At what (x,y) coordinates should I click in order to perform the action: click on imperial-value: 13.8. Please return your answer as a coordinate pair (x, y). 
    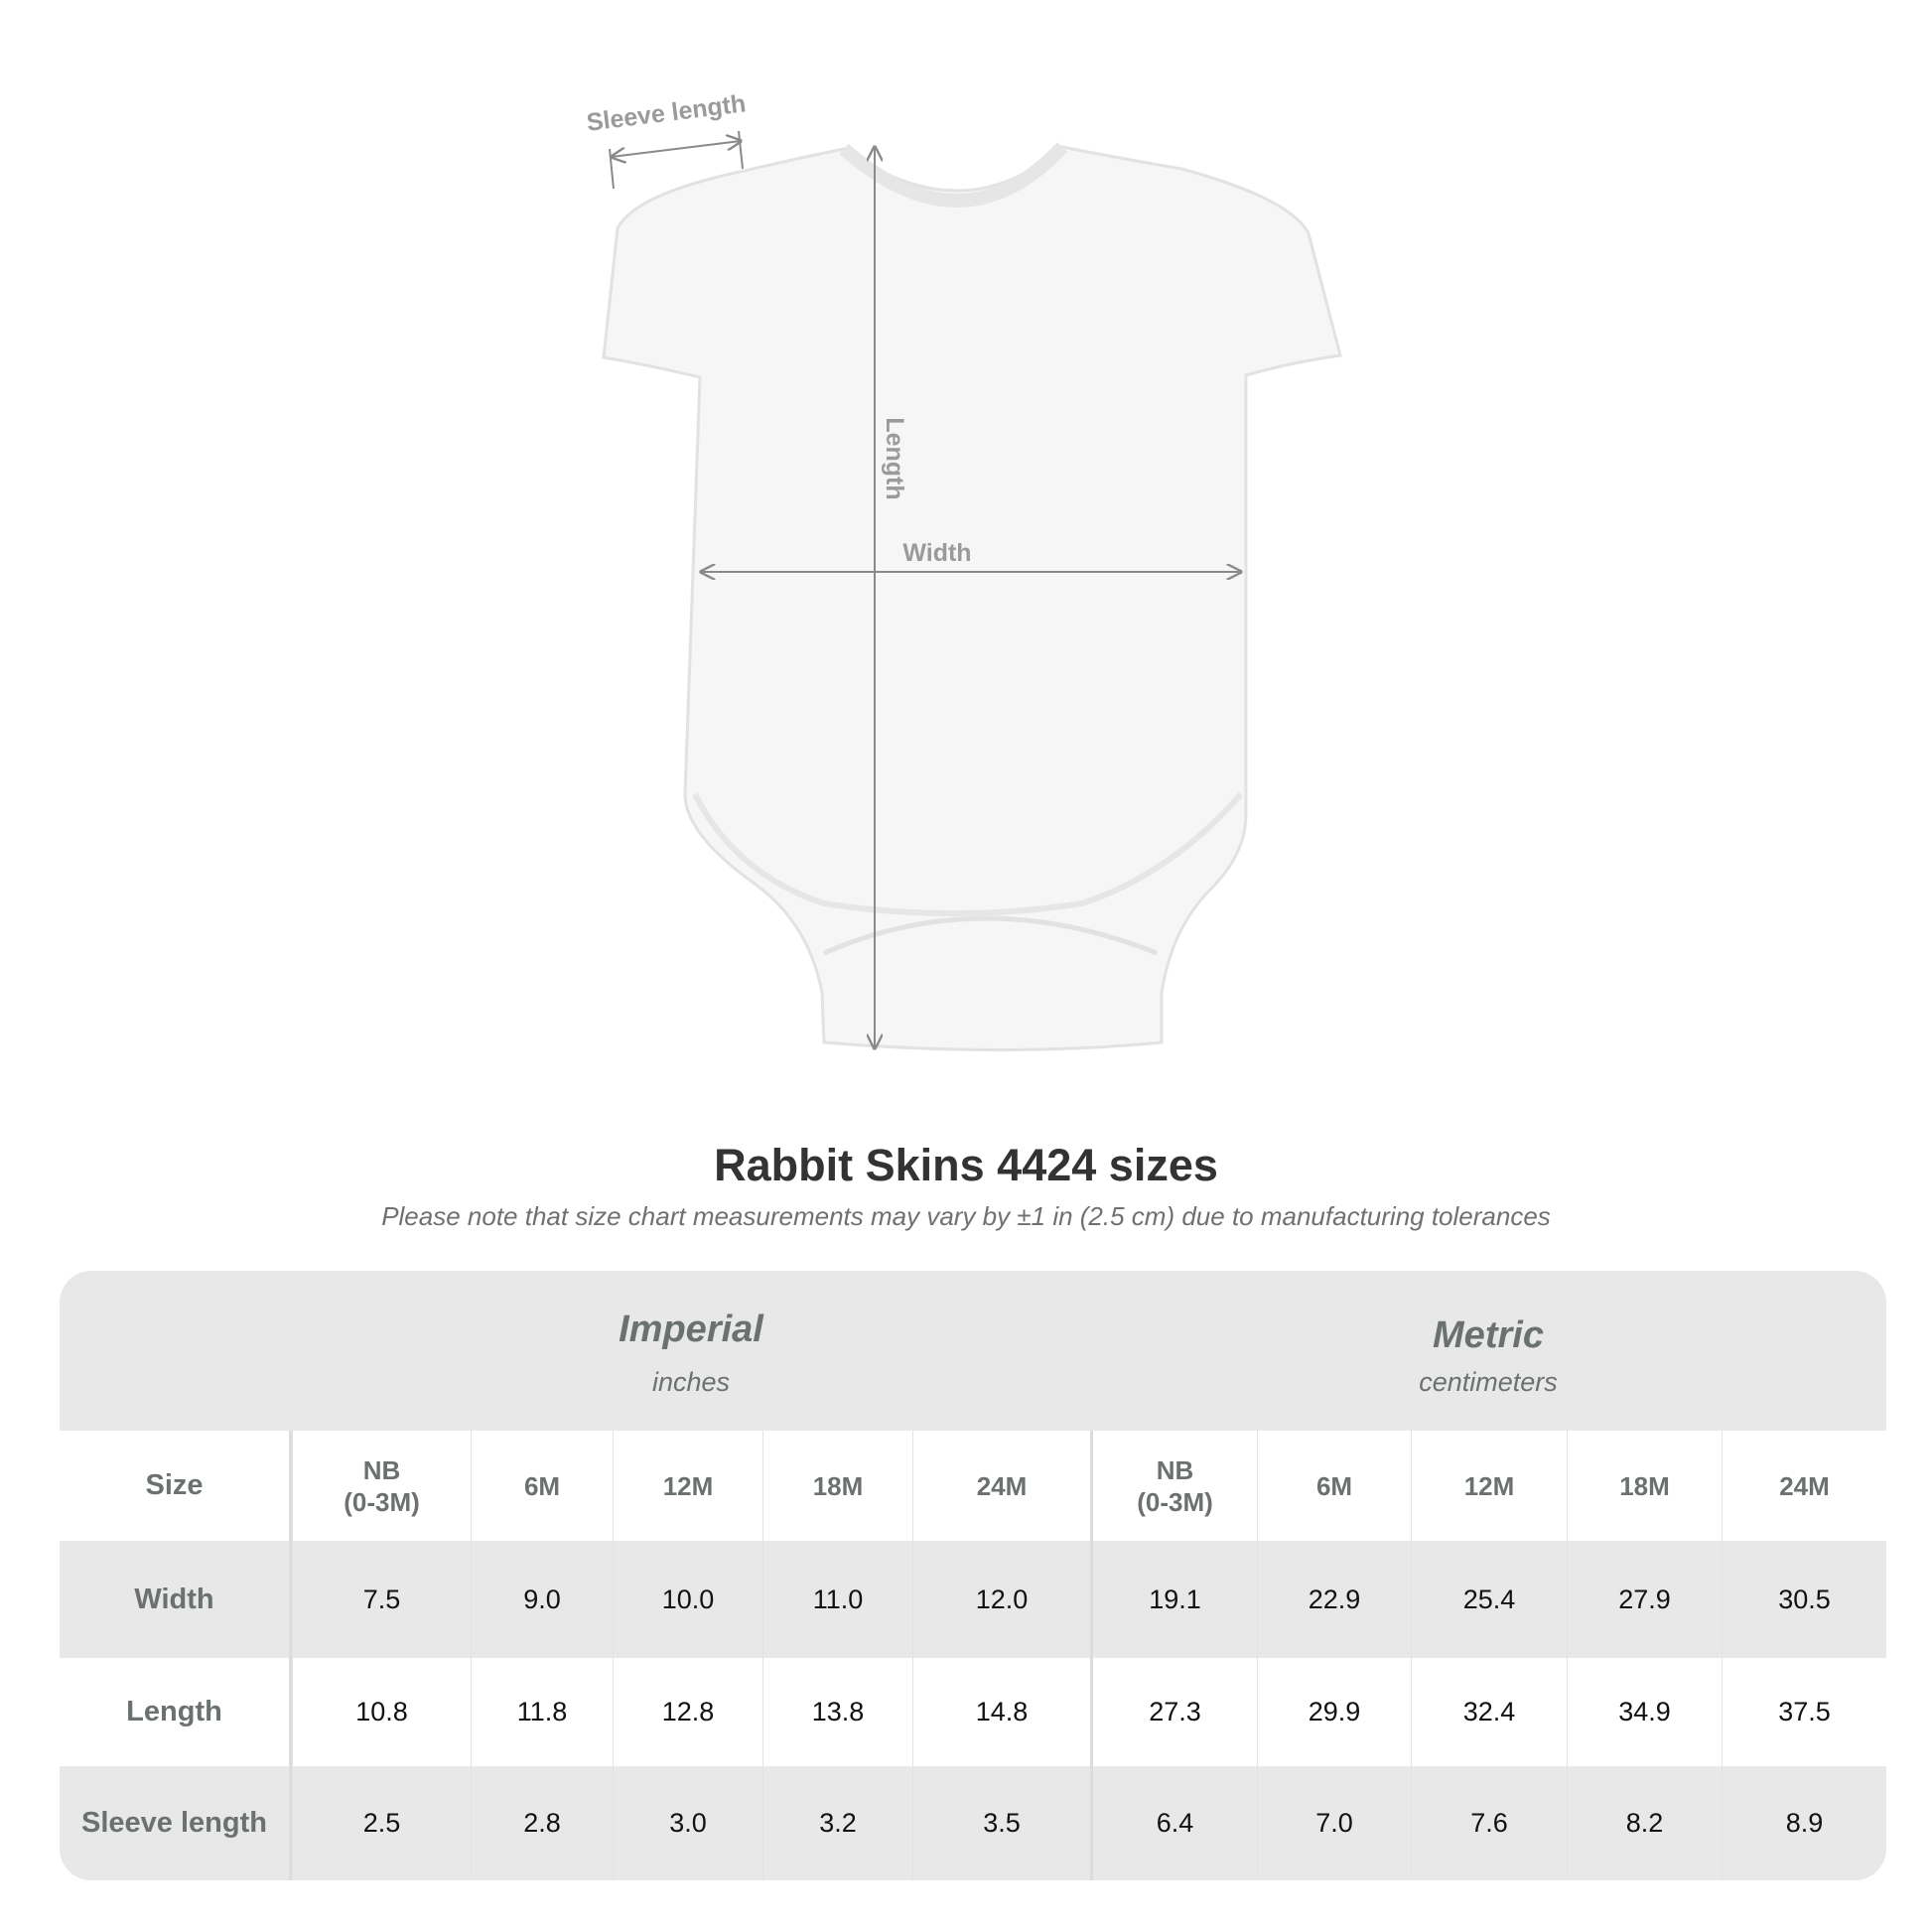
    Looking at the image, I should click on (837, 1712).